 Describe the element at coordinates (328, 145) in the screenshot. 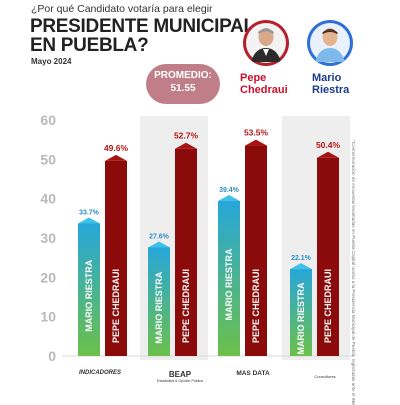

I see `data-label-chedraui: 50.4%` at that location.